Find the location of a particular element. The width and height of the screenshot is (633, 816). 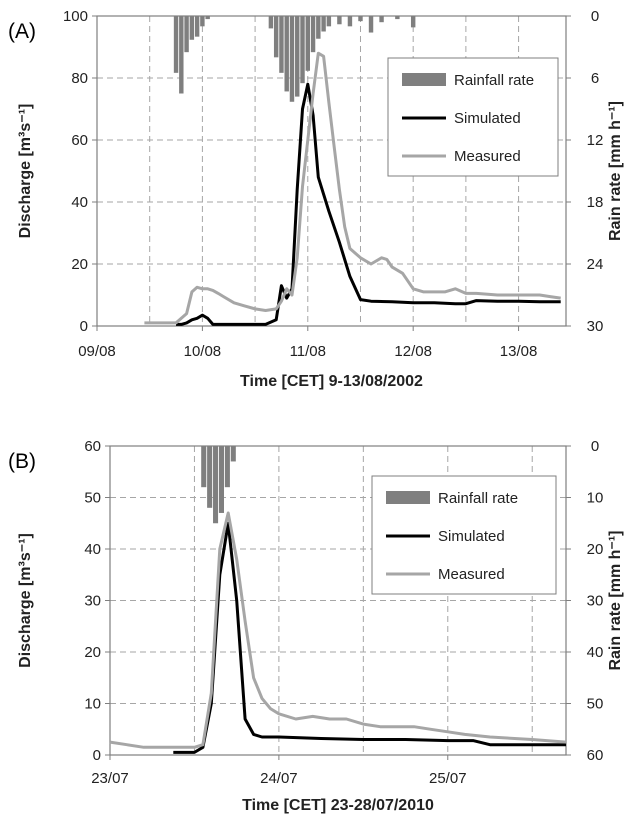

x-tick-label: 12/08 is located at coordinates (413, 351).